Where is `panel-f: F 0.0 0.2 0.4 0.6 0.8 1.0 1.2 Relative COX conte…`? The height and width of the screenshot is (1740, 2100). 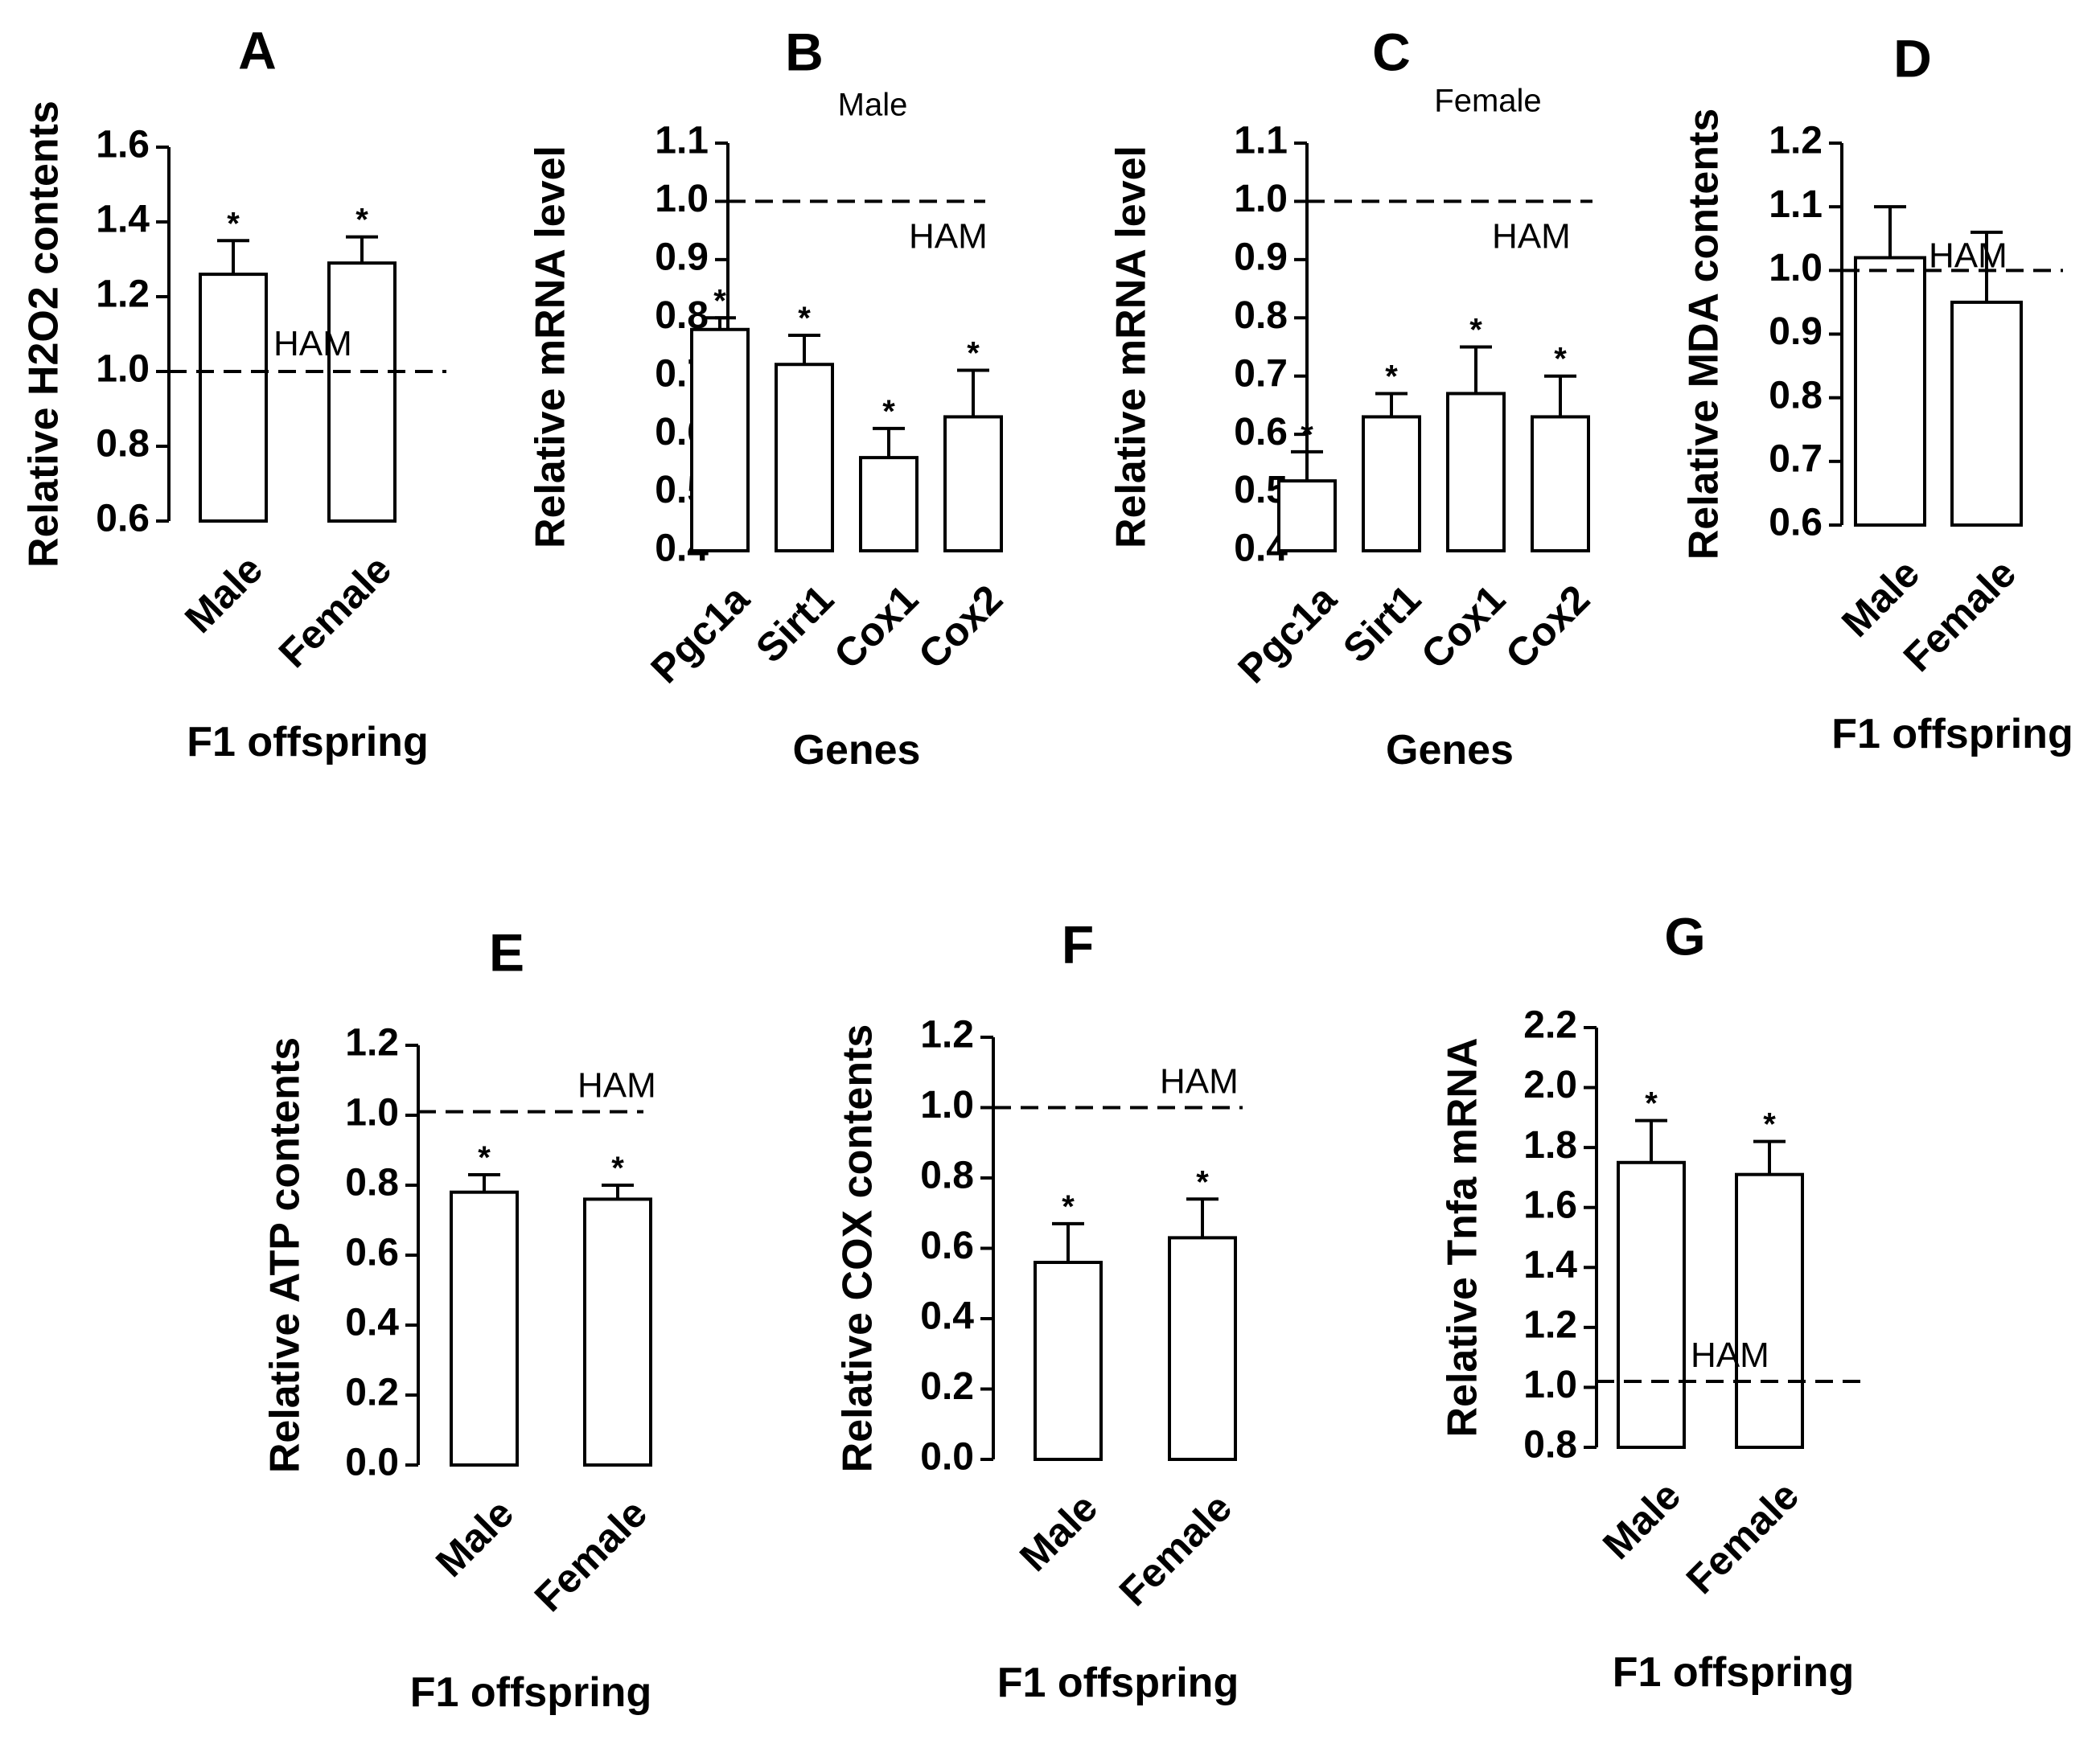 panel-f: F 0.0 0.2 0.4 0.6 0.8 1.0 1.2 Relative COX conte… is located at coordinates (1039, 1310).